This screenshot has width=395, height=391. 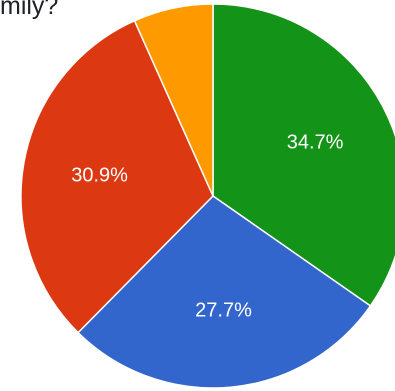 I want to click on question-title: mily?, so click(x=29, y=10).